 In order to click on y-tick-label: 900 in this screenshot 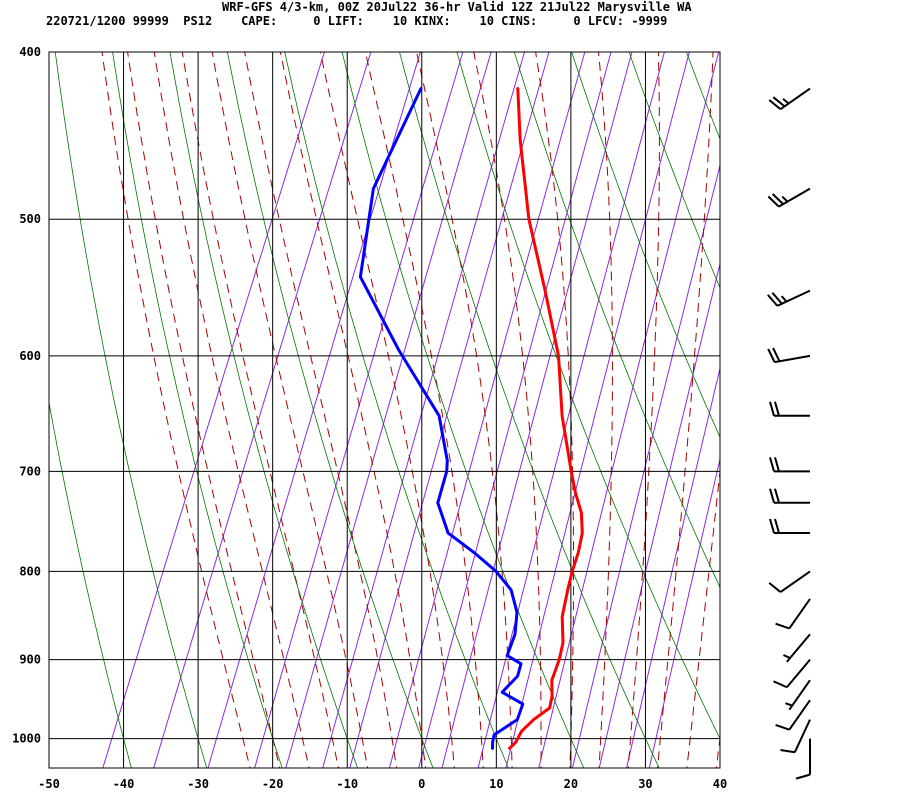, I will do `click(30, 660)`.